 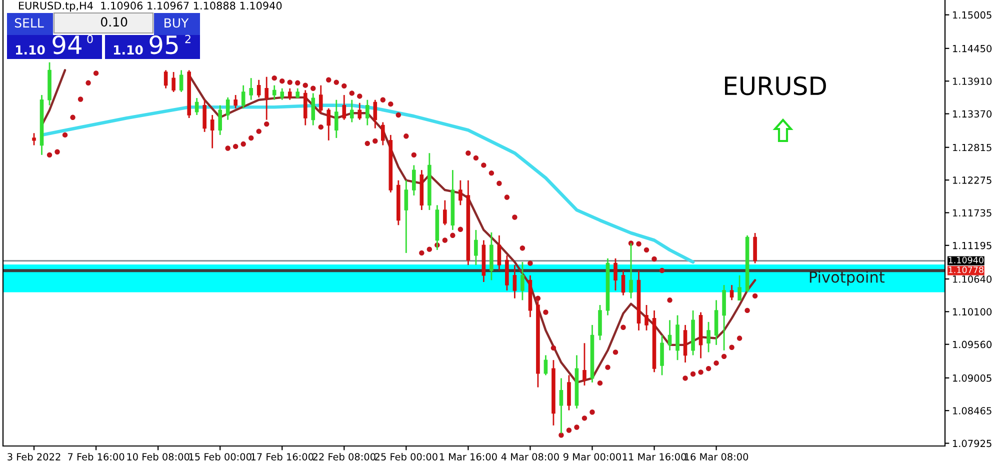 What do you see at coordinates (158, 456) in the screenshot?
I see `x-tick-label: 10 Feb 08:00` at bounding box center [158, 456].